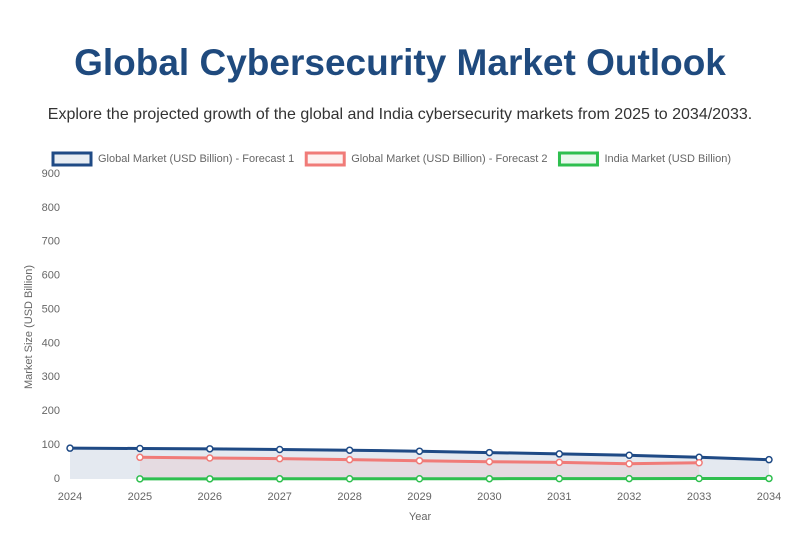 The image size is (800, 545). I want to click on x-tick-label: 2032, so click(629, 497).